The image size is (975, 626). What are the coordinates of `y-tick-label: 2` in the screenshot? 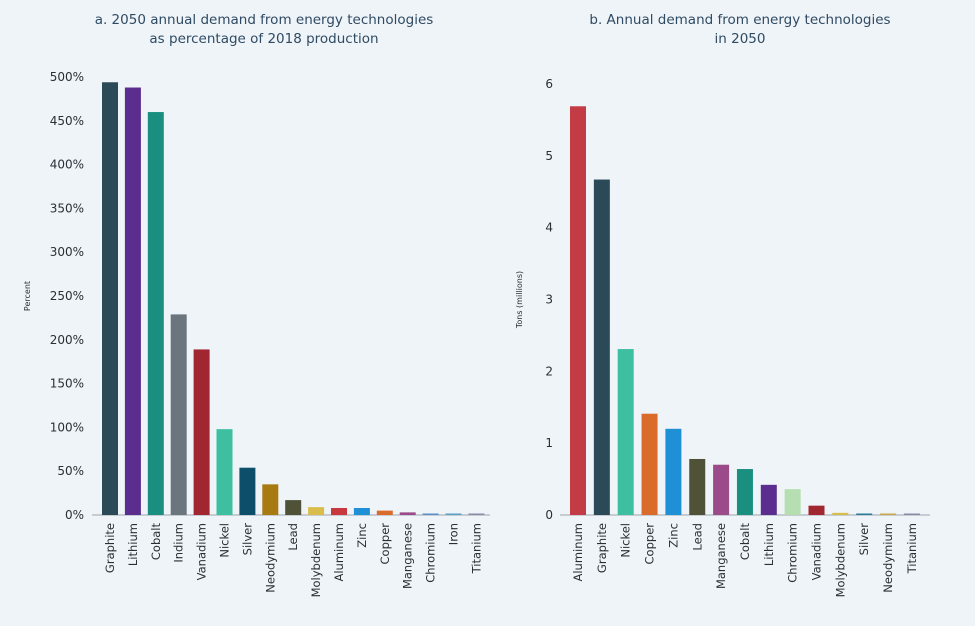 It's located at (549, 371).